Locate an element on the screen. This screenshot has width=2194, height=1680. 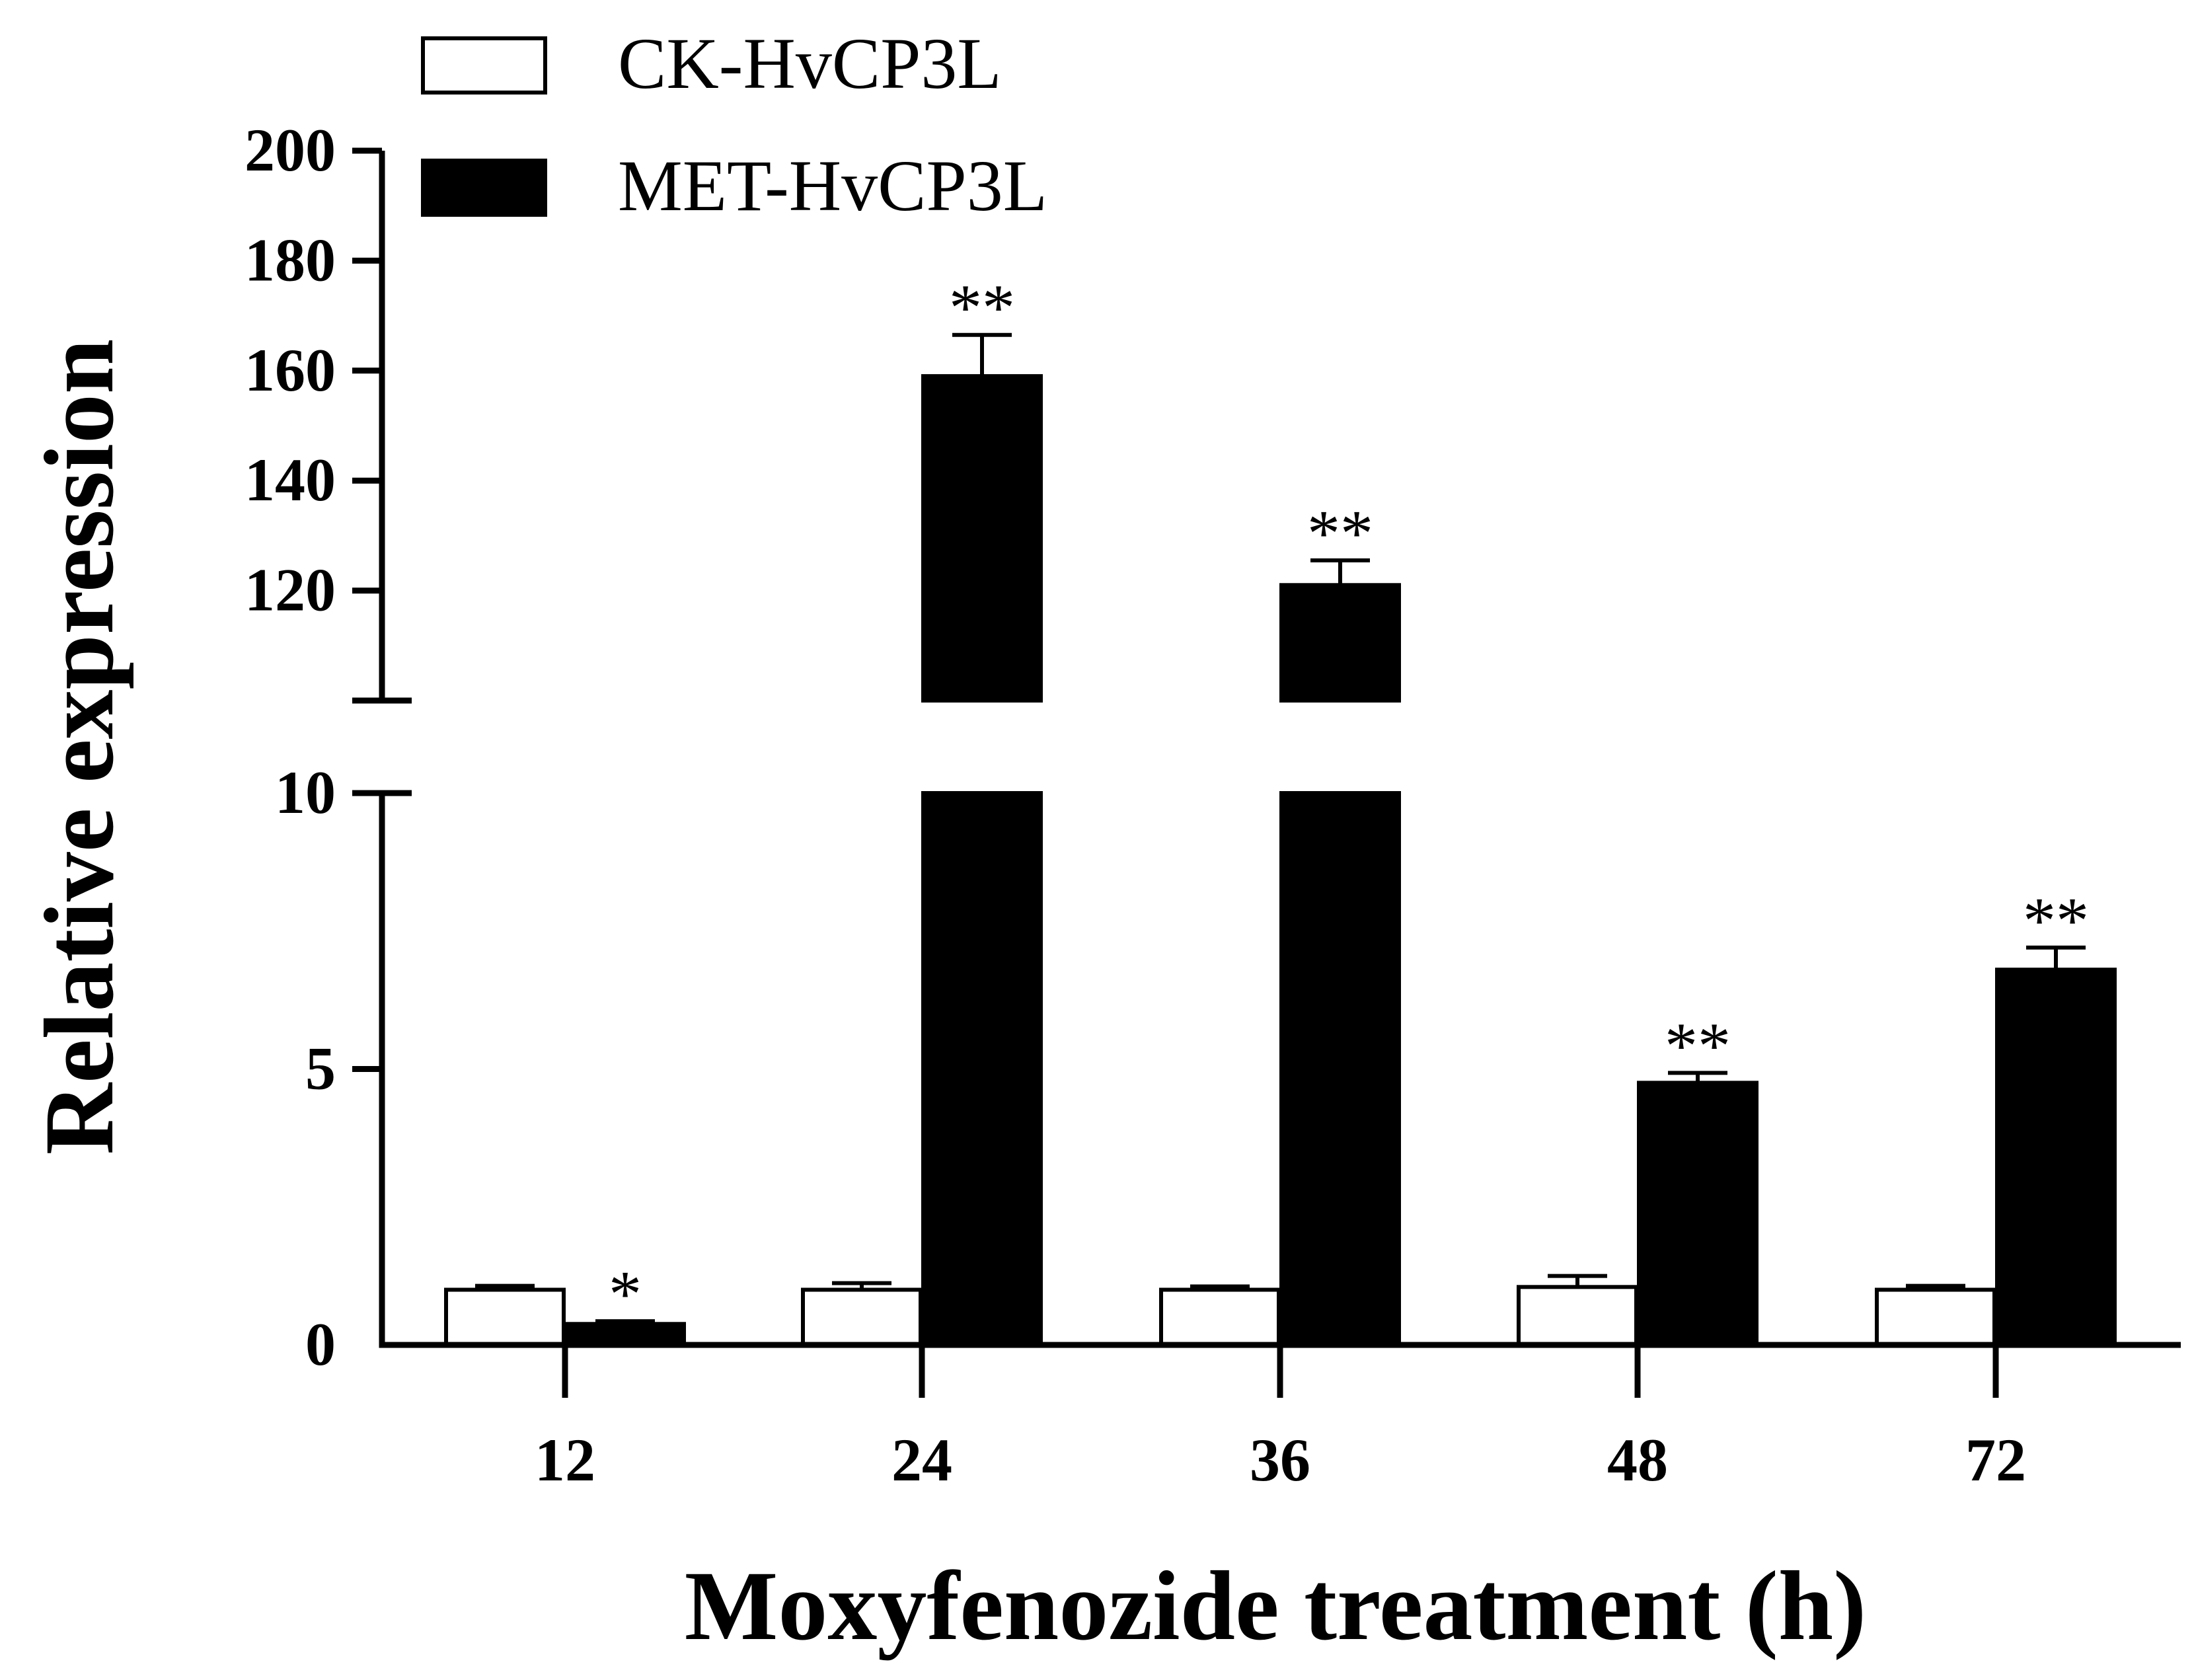
x-tick-label: 12 is located at coordinates (565, 1460).